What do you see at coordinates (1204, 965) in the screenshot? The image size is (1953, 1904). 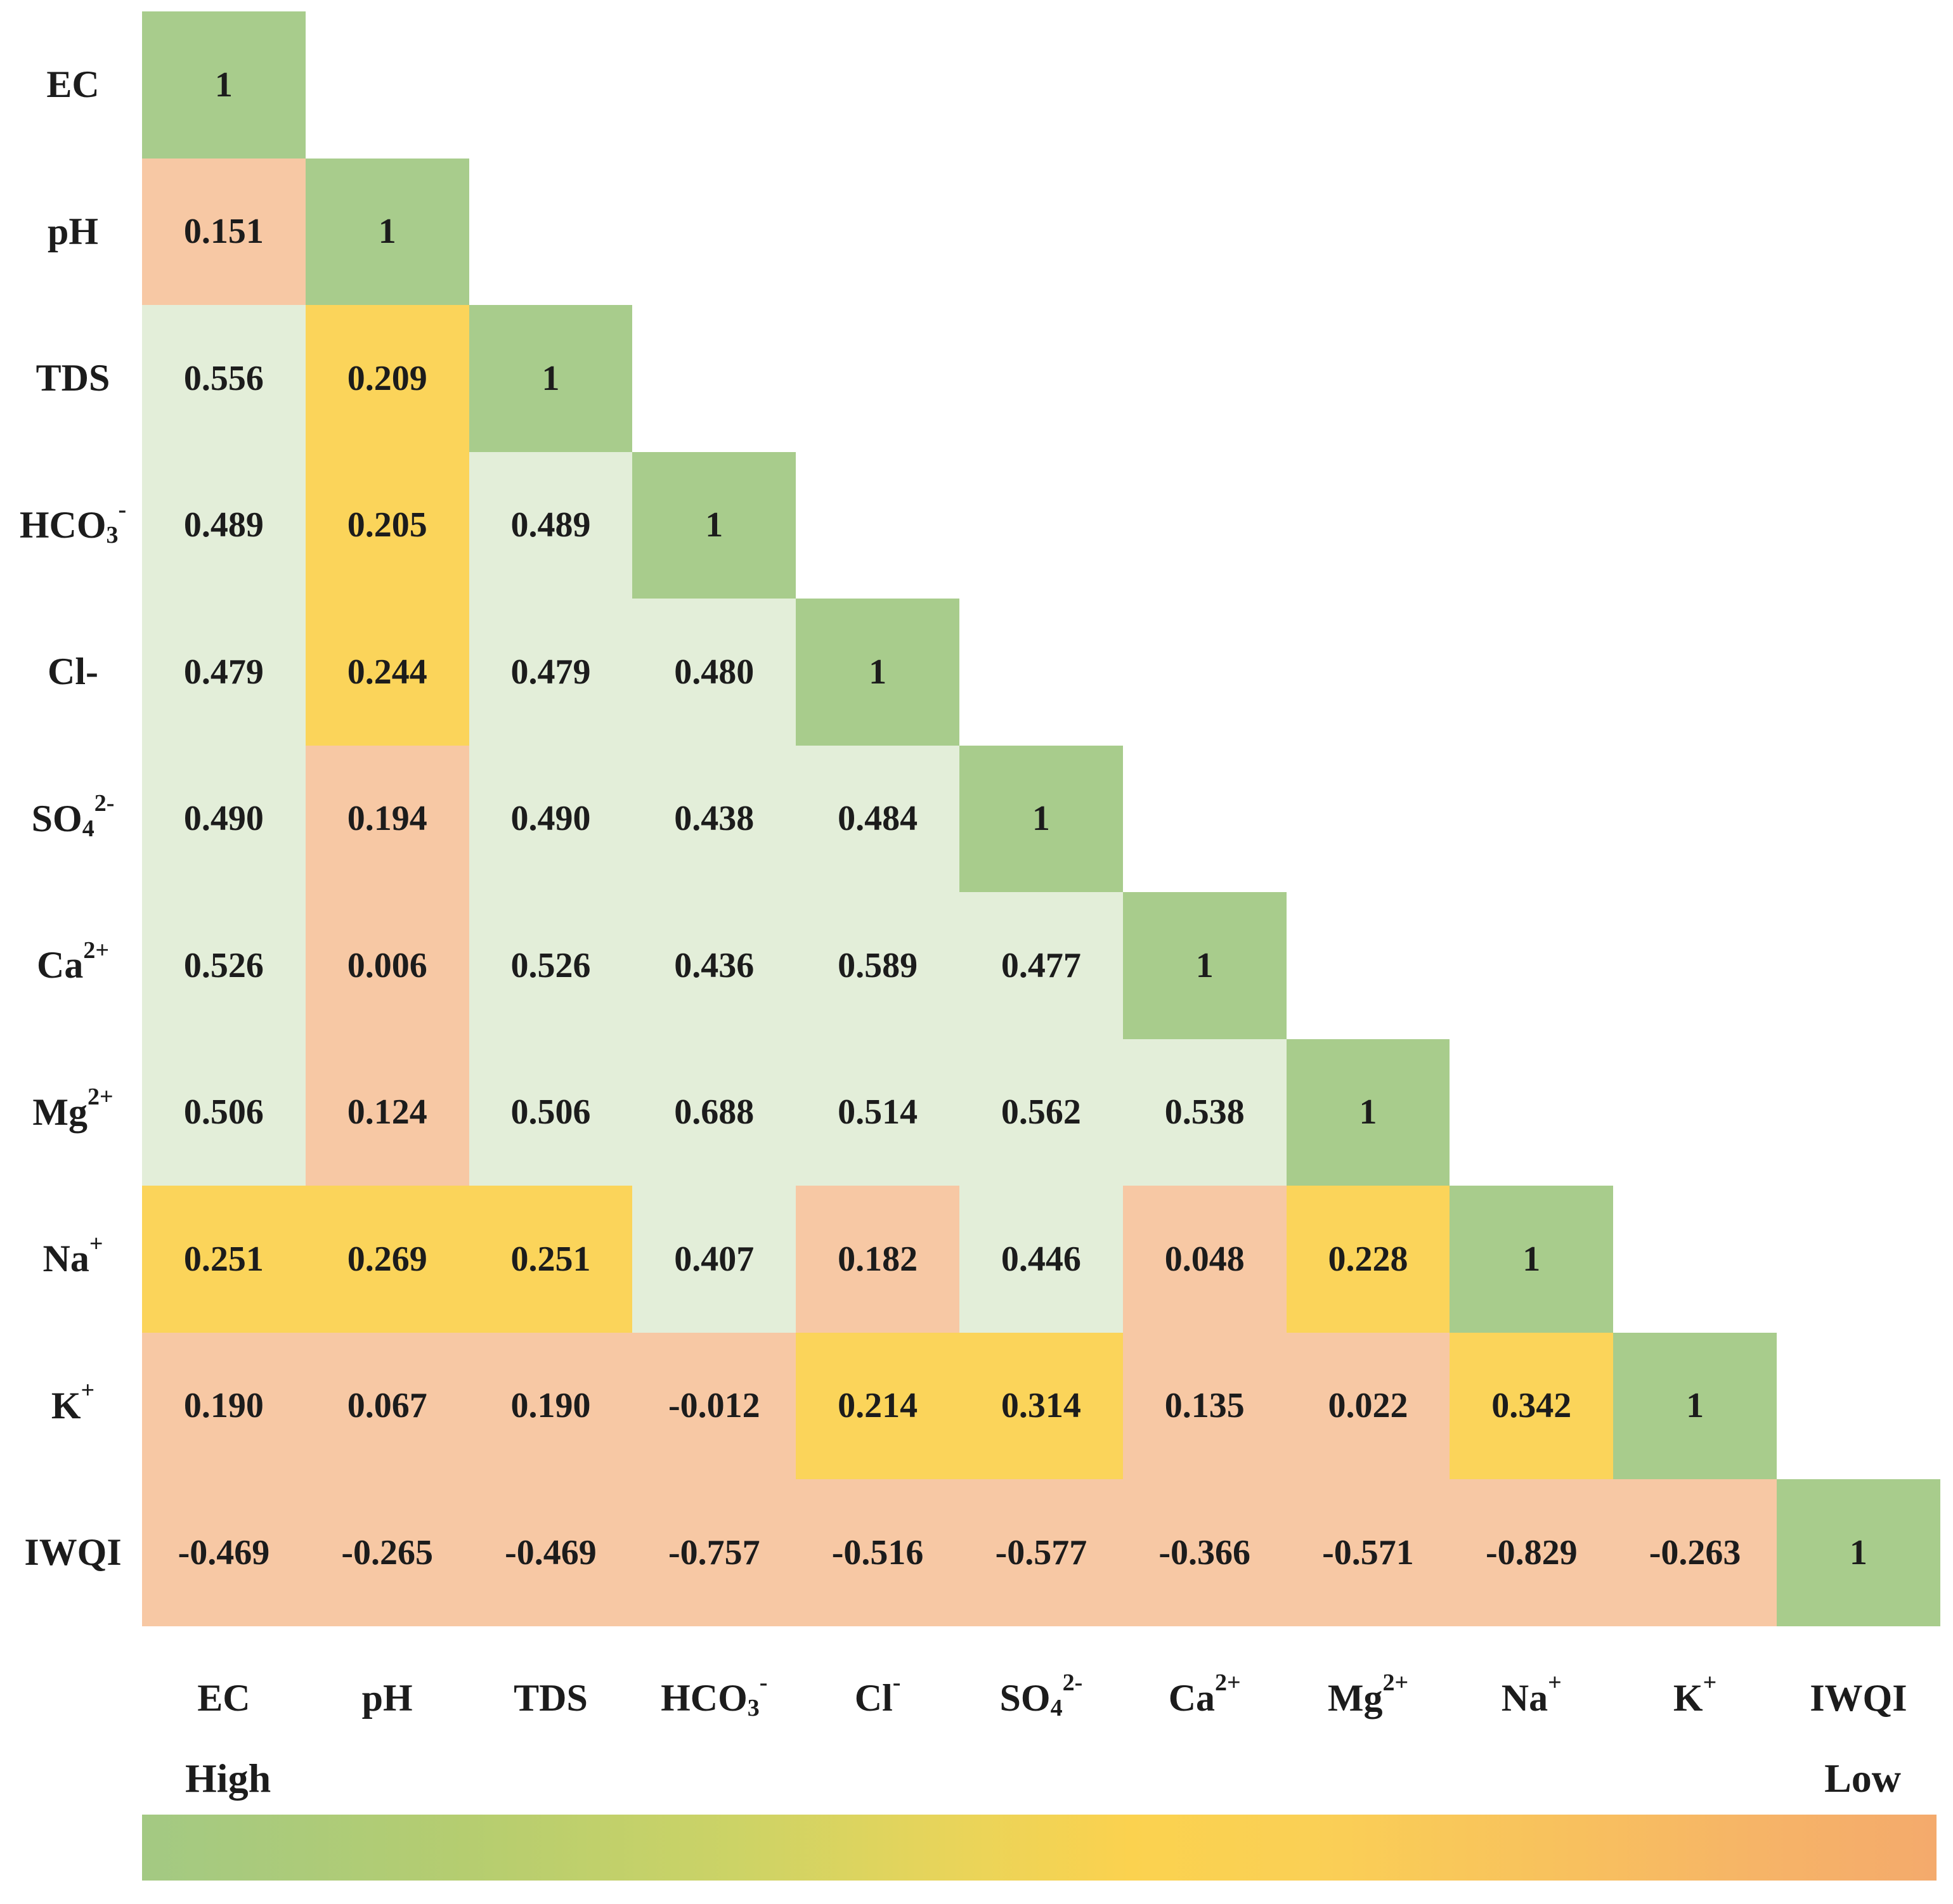 I see `cell-Ca-Ca: 1` at bounding box center [1204, 965].